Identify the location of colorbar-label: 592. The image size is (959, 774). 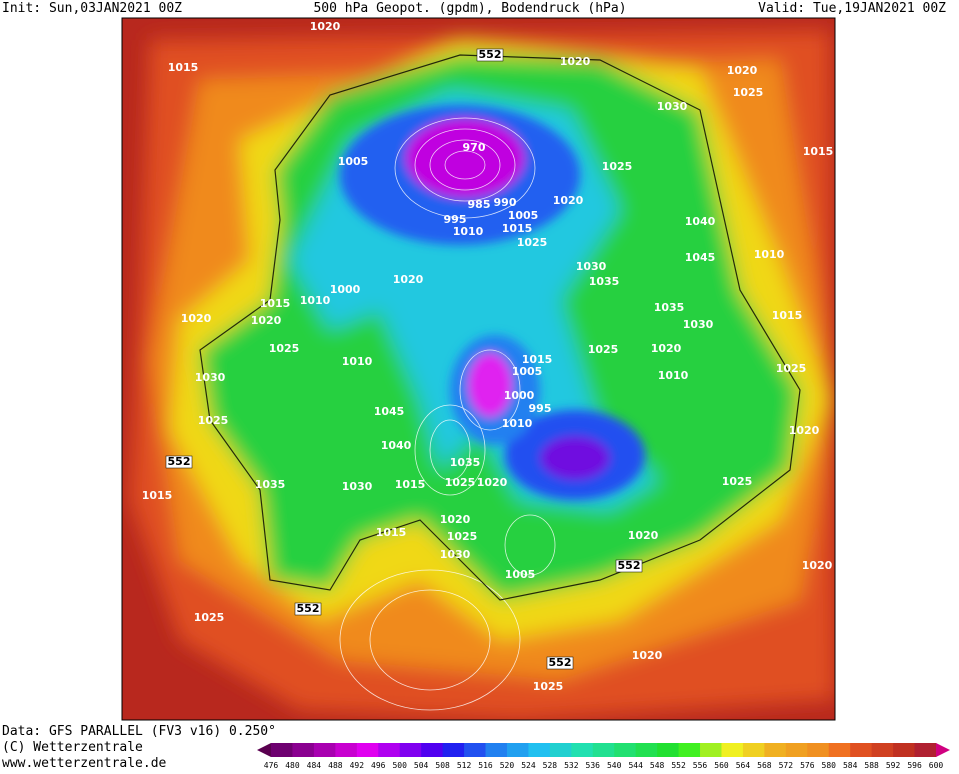
(893, 765).